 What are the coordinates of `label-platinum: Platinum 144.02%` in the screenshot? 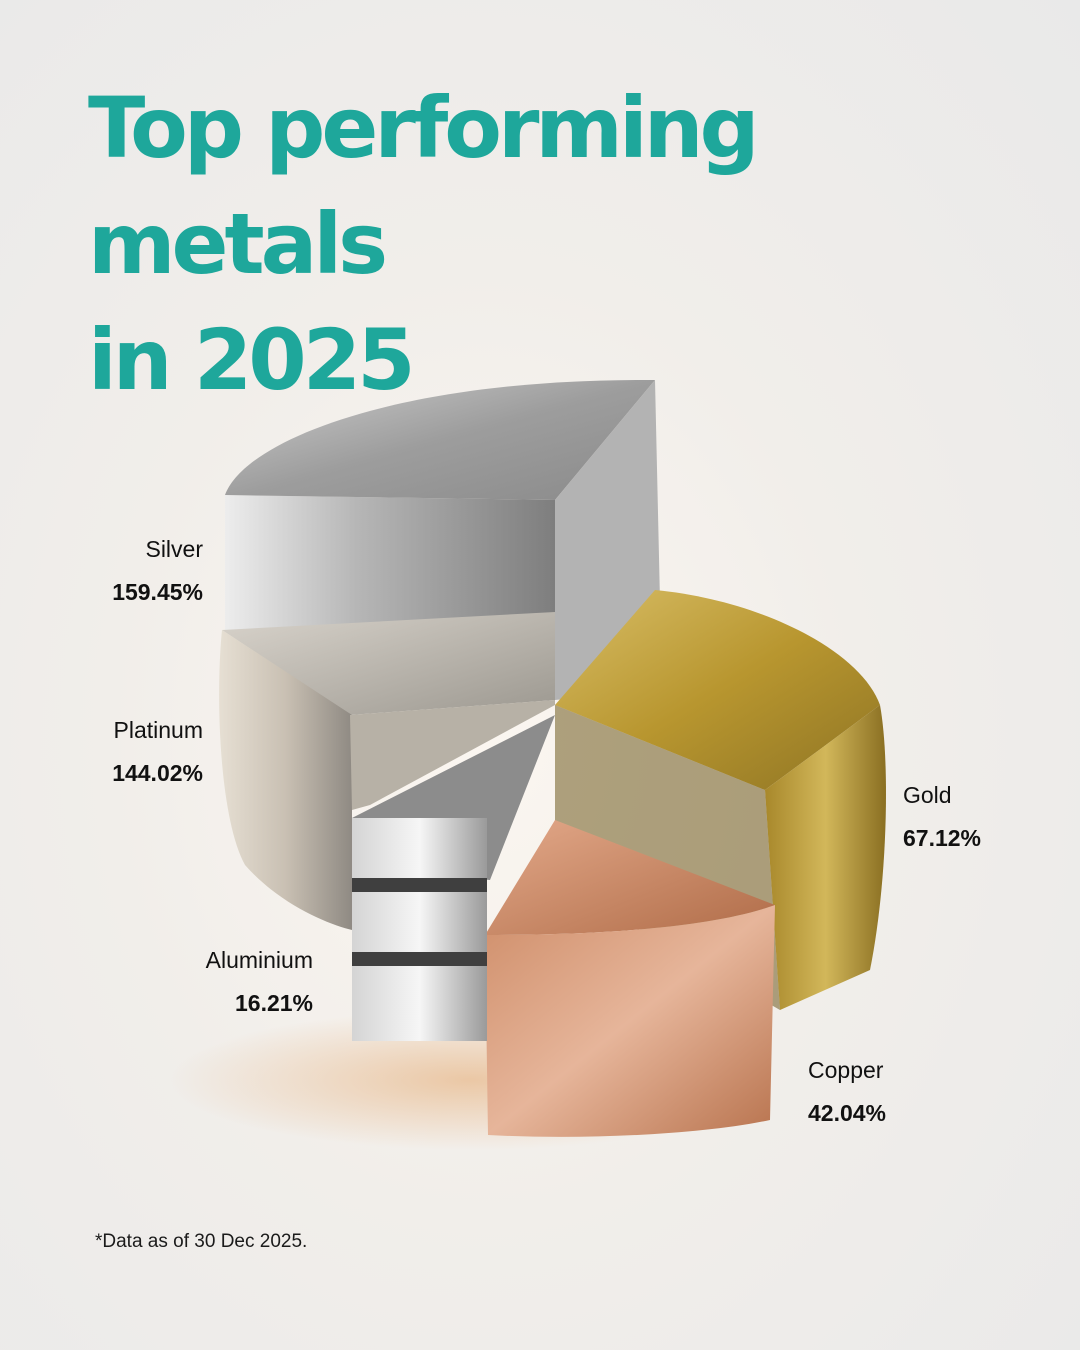 It's located at (131, 751).